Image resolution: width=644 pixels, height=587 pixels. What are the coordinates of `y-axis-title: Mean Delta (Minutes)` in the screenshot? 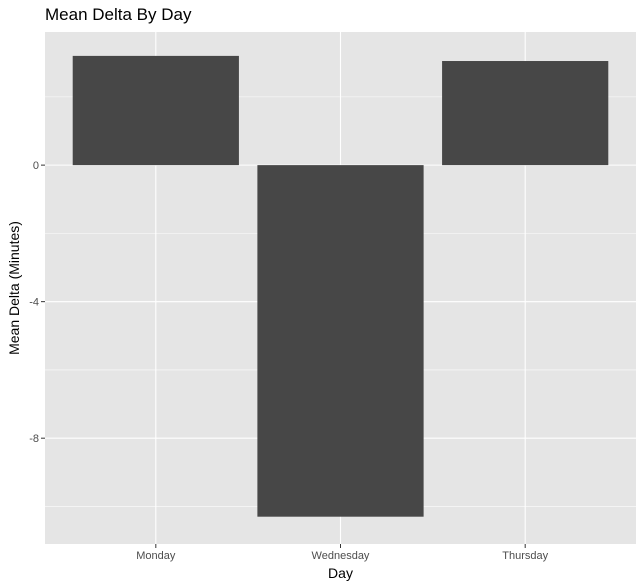 It's located at (14, 288).